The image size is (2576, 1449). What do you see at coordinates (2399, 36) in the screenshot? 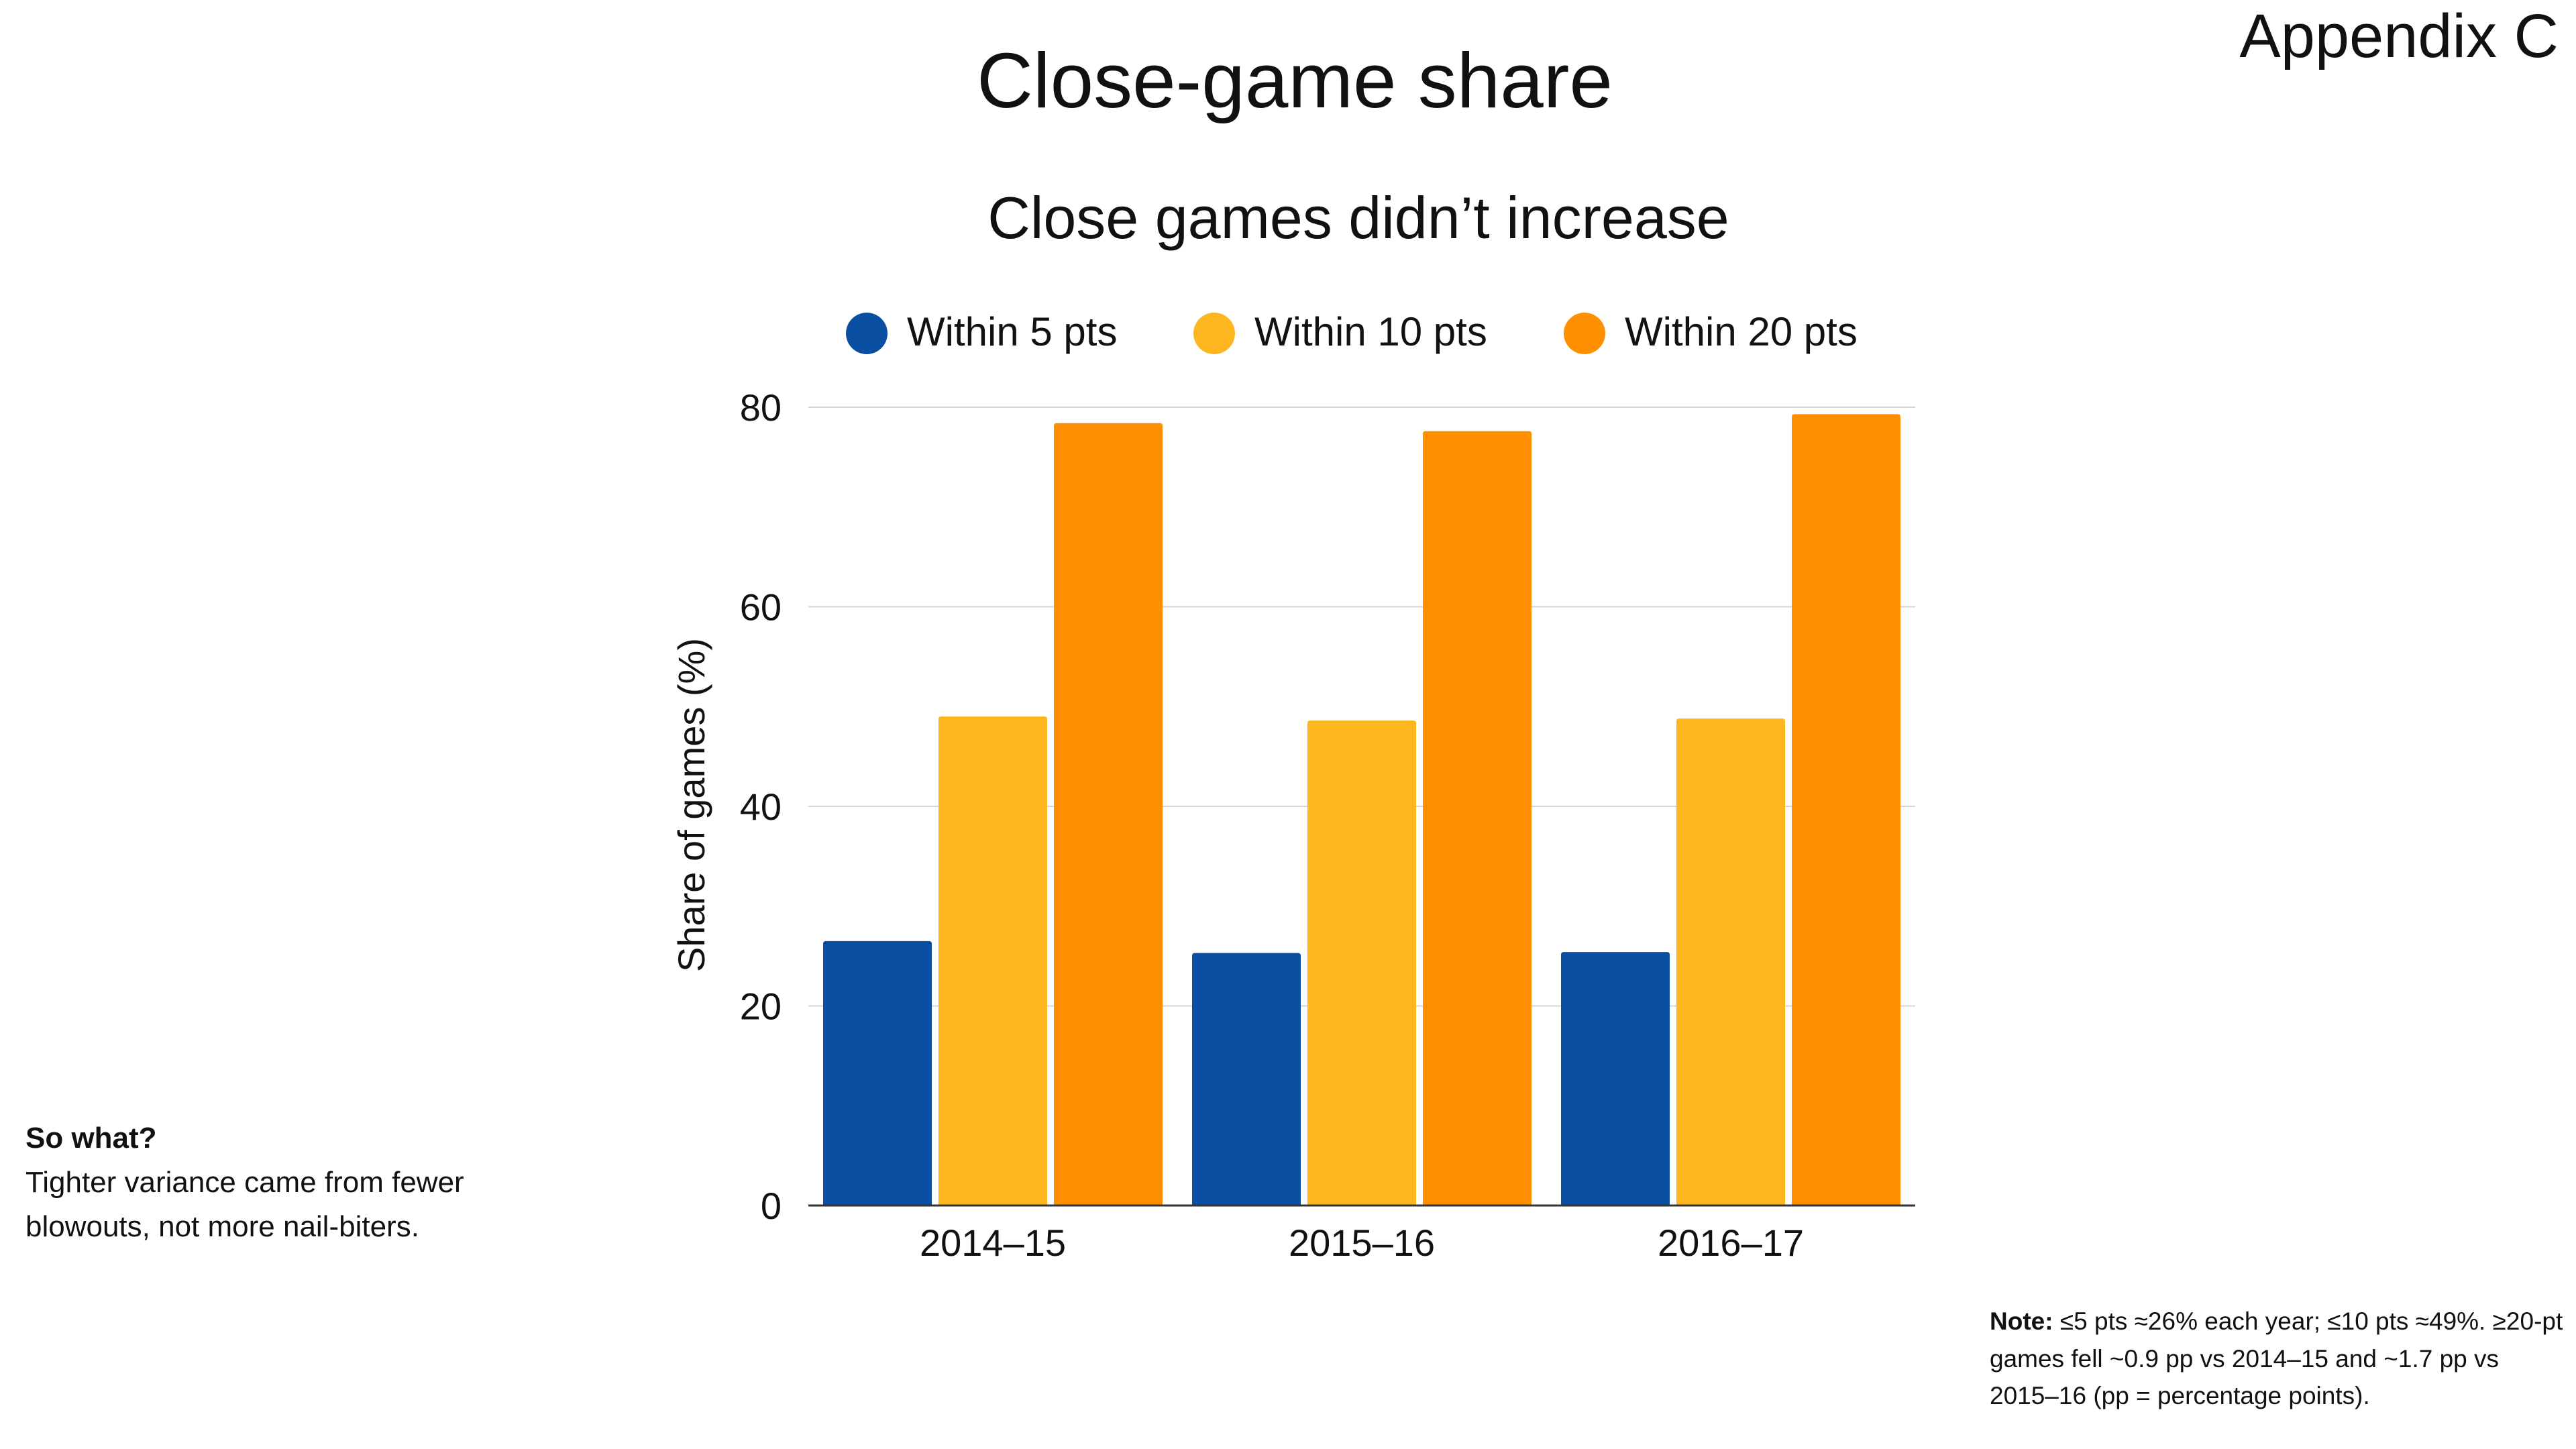
I see `appendix-label: Appendix C` at bounding box center [2399, 36].